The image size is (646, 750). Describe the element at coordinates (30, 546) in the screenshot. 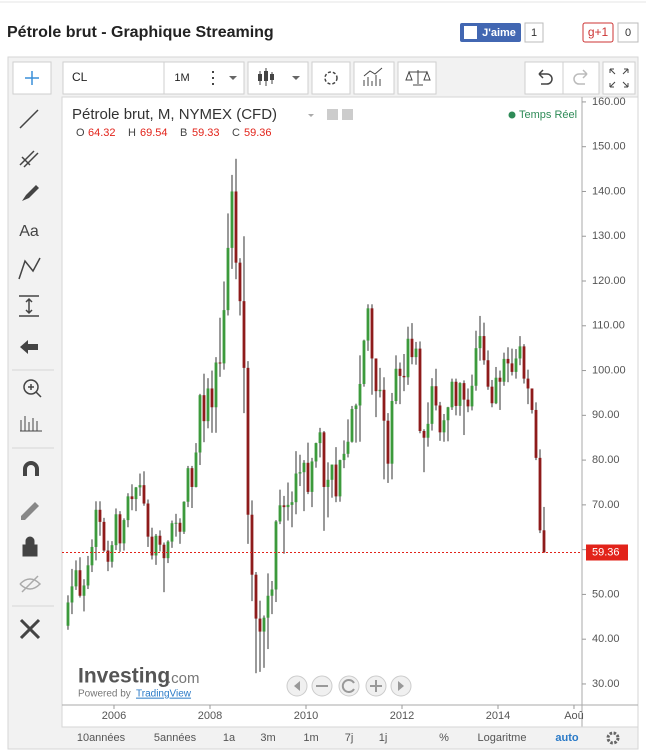

I see `lock-tool` at that location.